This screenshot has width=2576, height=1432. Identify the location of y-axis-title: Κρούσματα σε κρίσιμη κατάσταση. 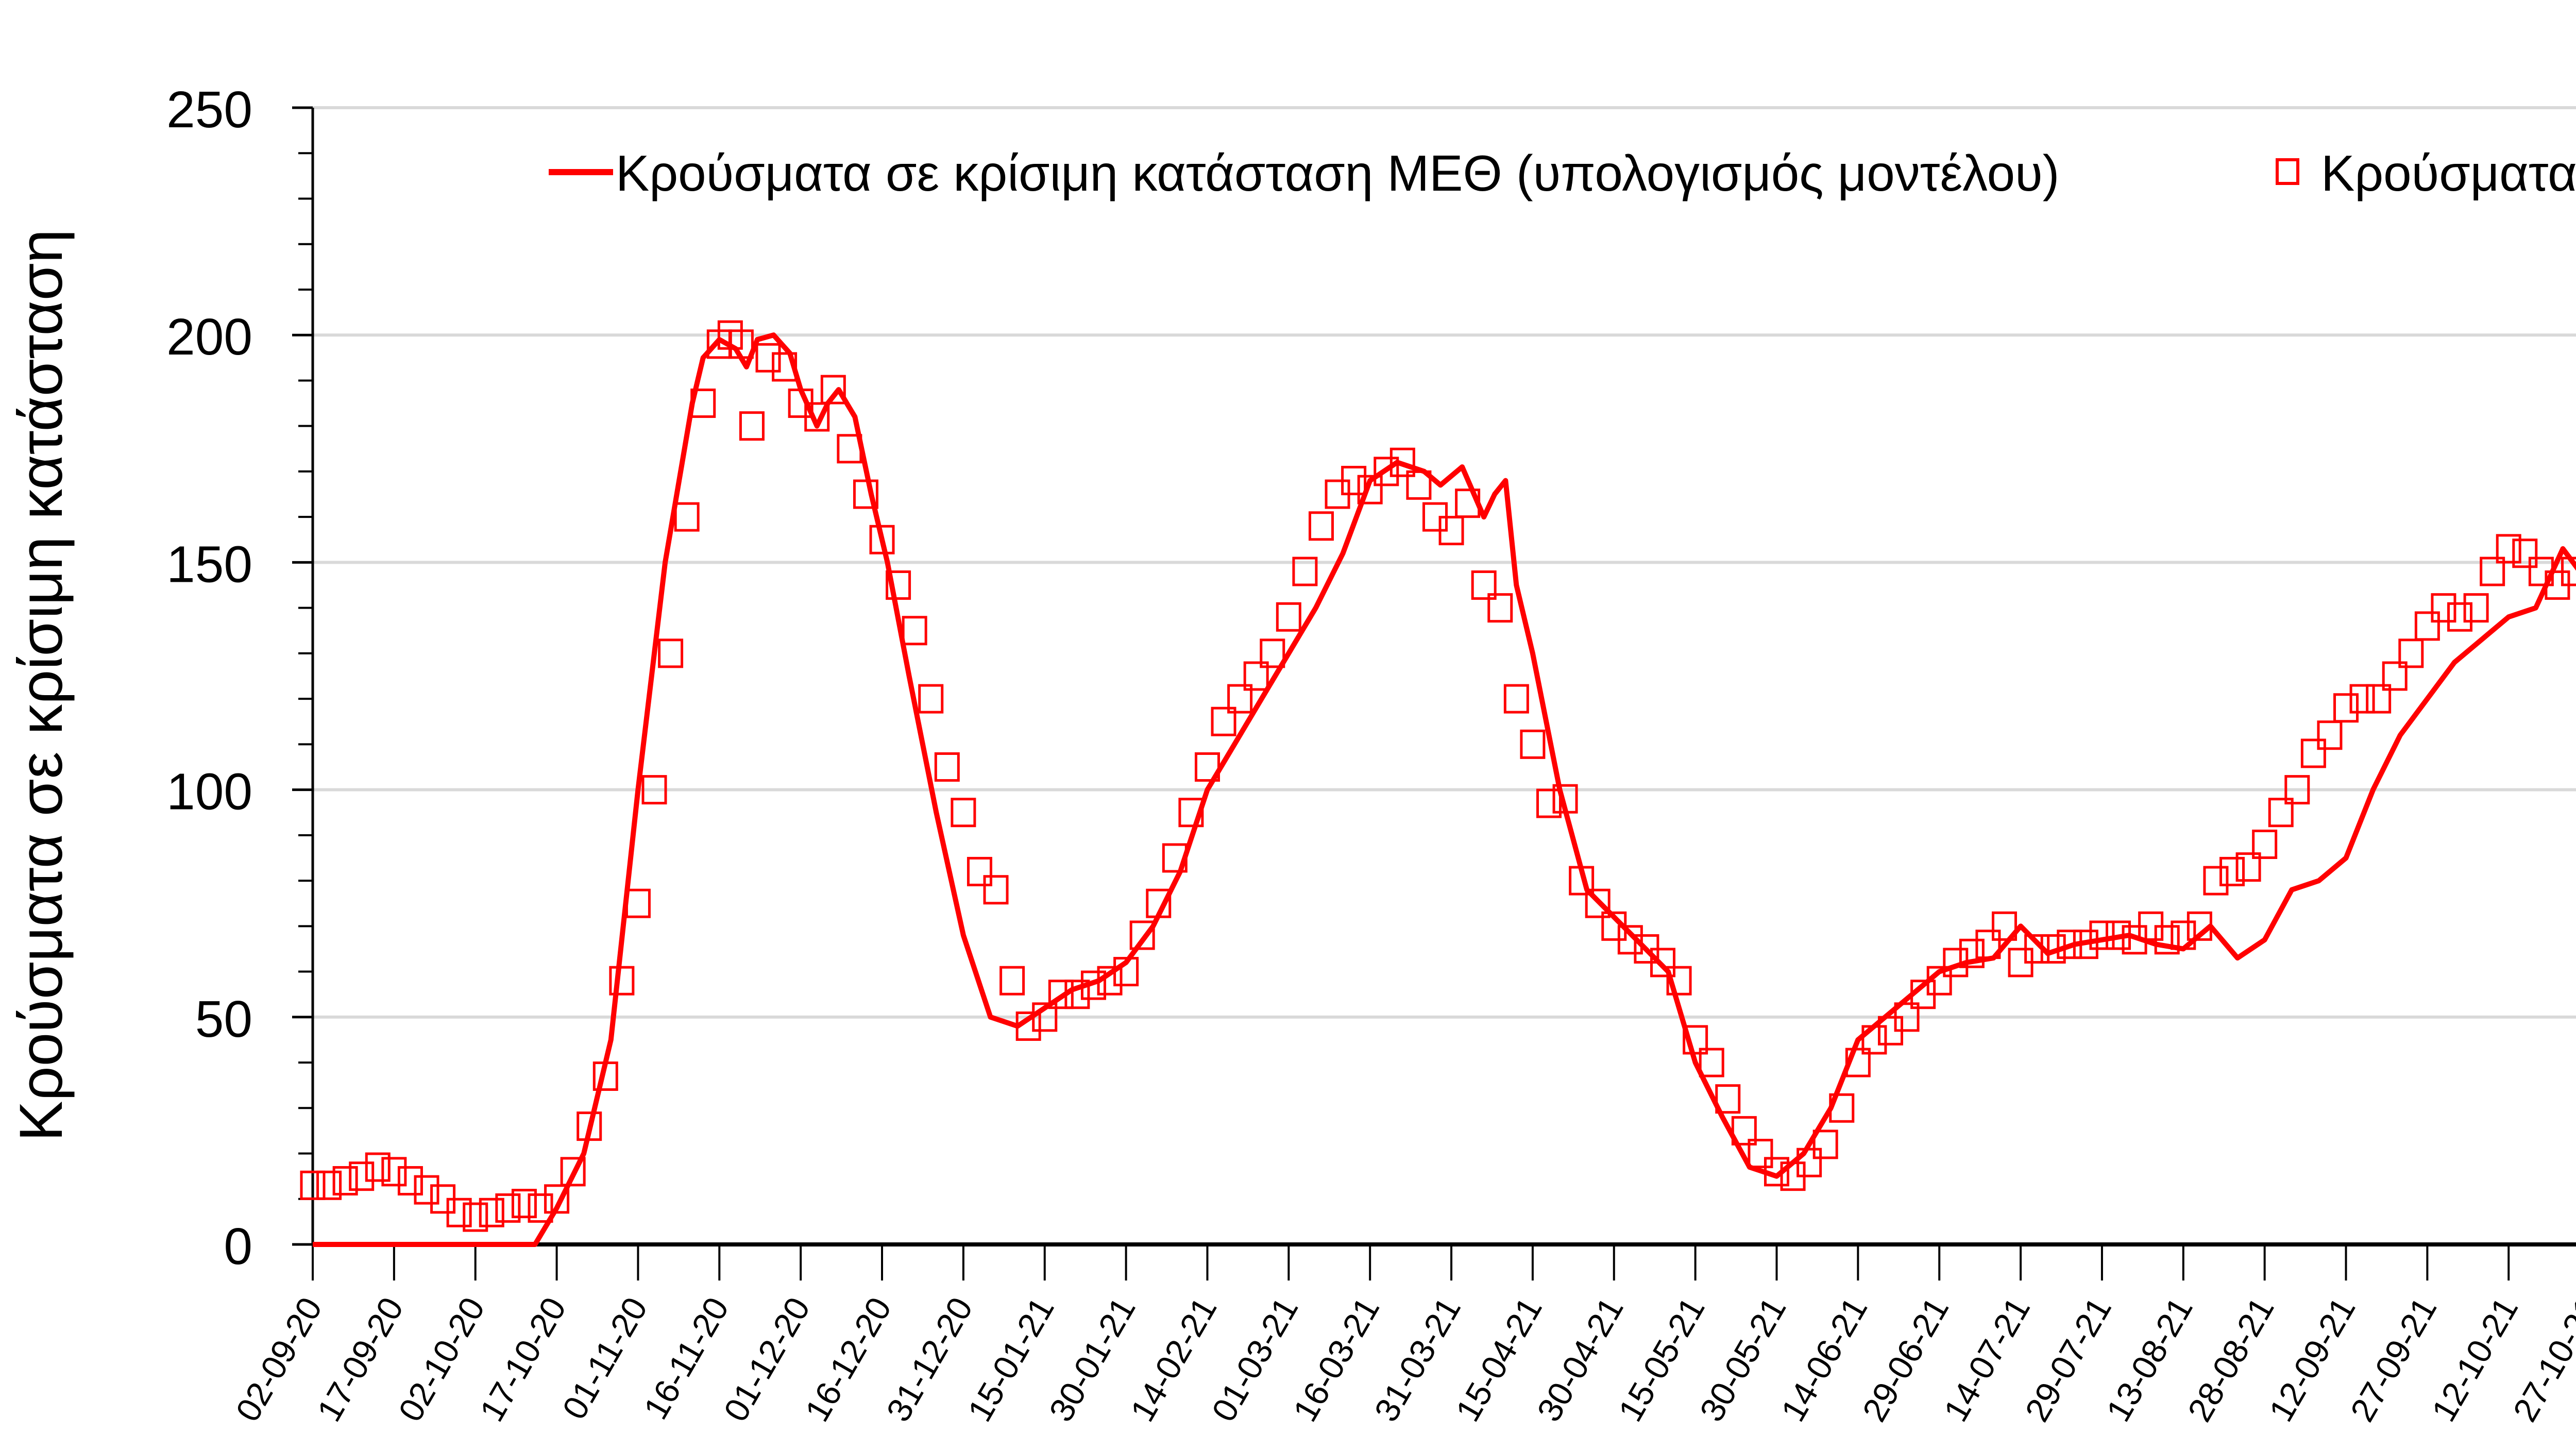
(41, 685).